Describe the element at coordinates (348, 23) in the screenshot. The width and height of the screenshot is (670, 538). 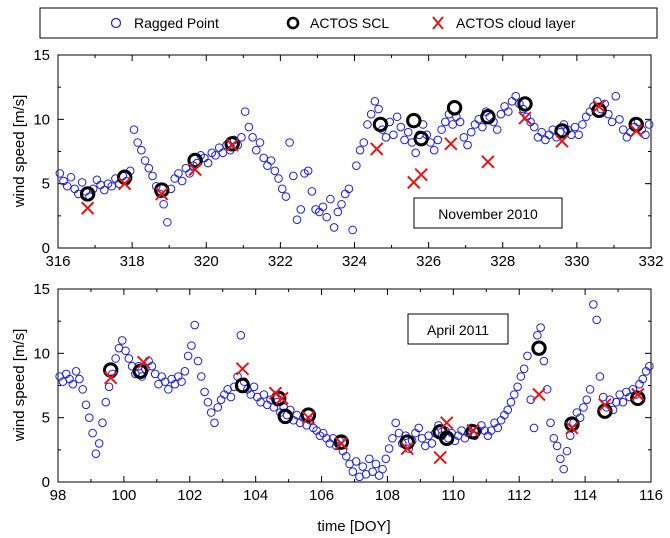
I see `legend: Ragged Point ACTOS SCL ACTOS cloud layer` at that location.